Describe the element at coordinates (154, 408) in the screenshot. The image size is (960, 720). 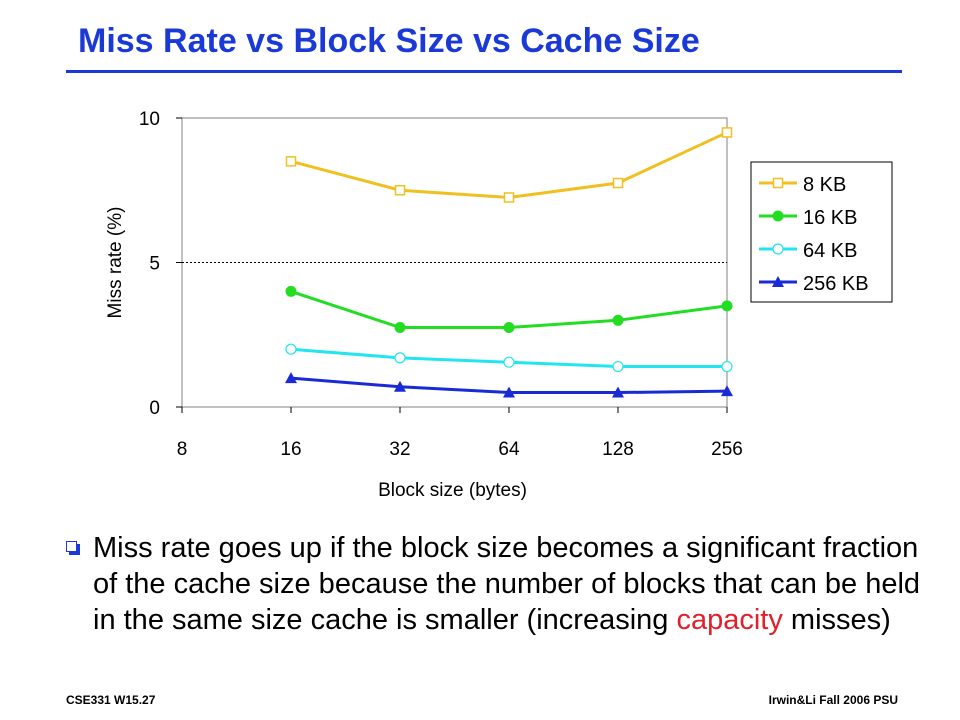
I see `y-tick-label-0: 0` at that location.